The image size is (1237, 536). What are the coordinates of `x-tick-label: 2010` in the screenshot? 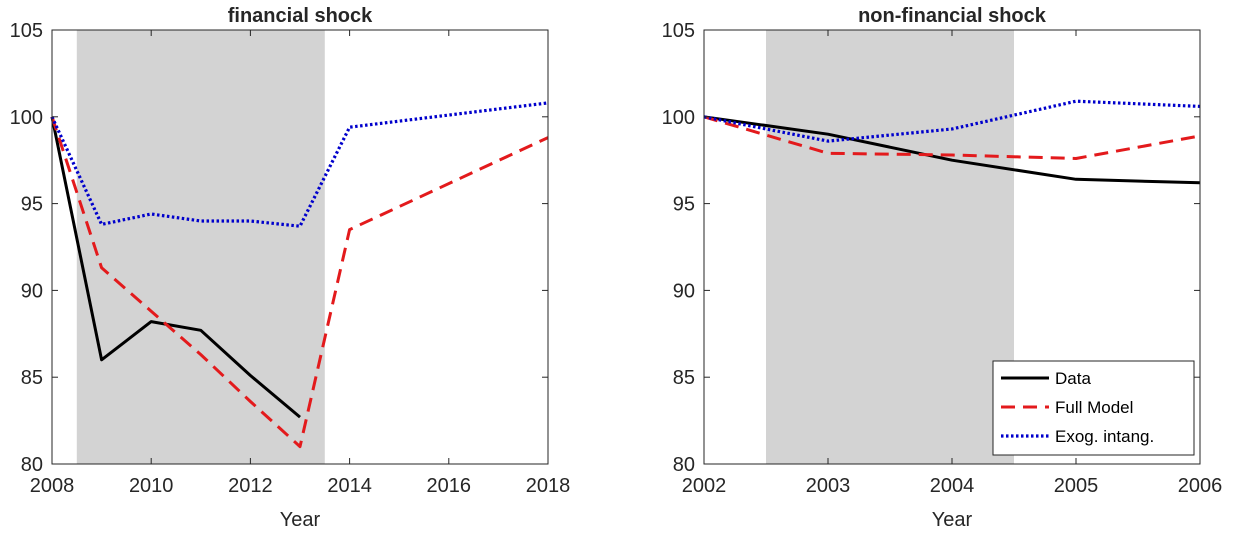 It's located at (151, 486).